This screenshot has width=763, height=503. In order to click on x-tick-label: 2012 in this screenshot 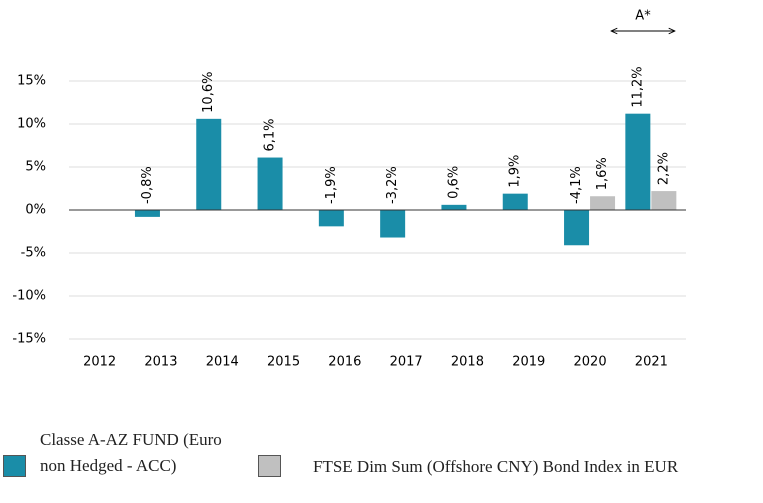, I will do `click(99, 362)`.